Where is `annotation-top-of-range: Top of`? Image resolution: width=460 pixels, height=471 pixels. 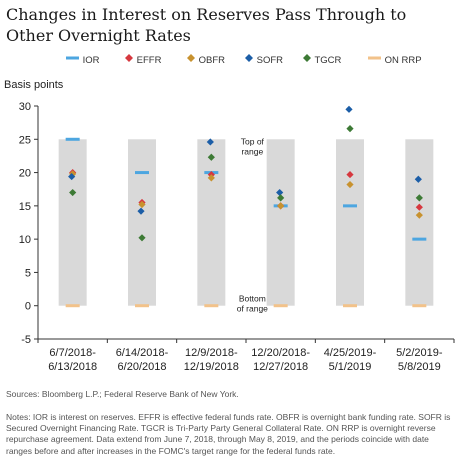
annotation-top-of-range: Top of is located at coordinates (253, 141).